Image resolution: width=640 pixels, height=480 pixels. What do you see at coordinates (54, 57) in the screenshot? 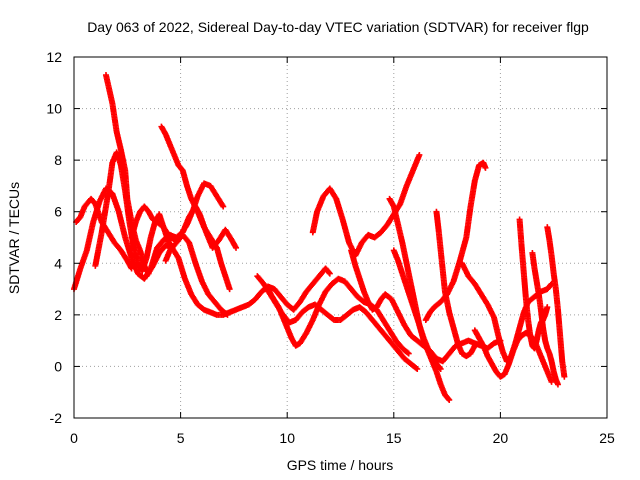
I see `y-tick-label: 12` at bounding box center [54, 57].